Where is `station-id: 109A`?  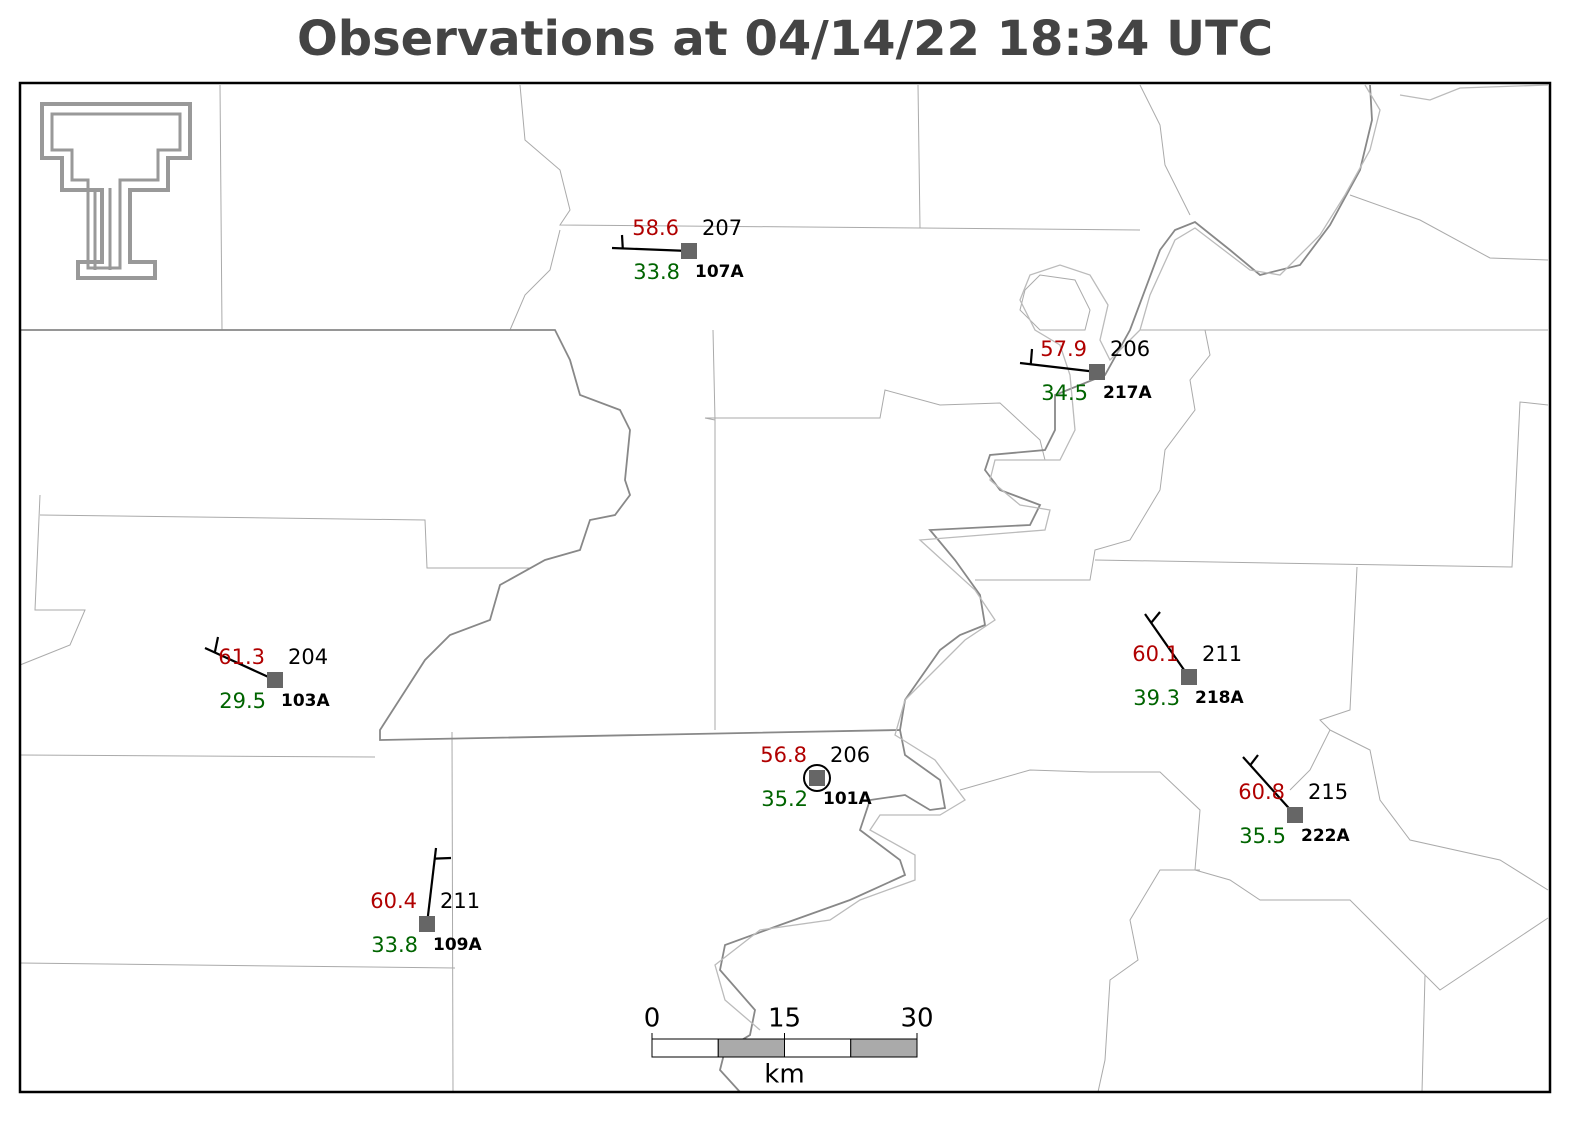
station-id: 109A is located at coordinates (457, 945).